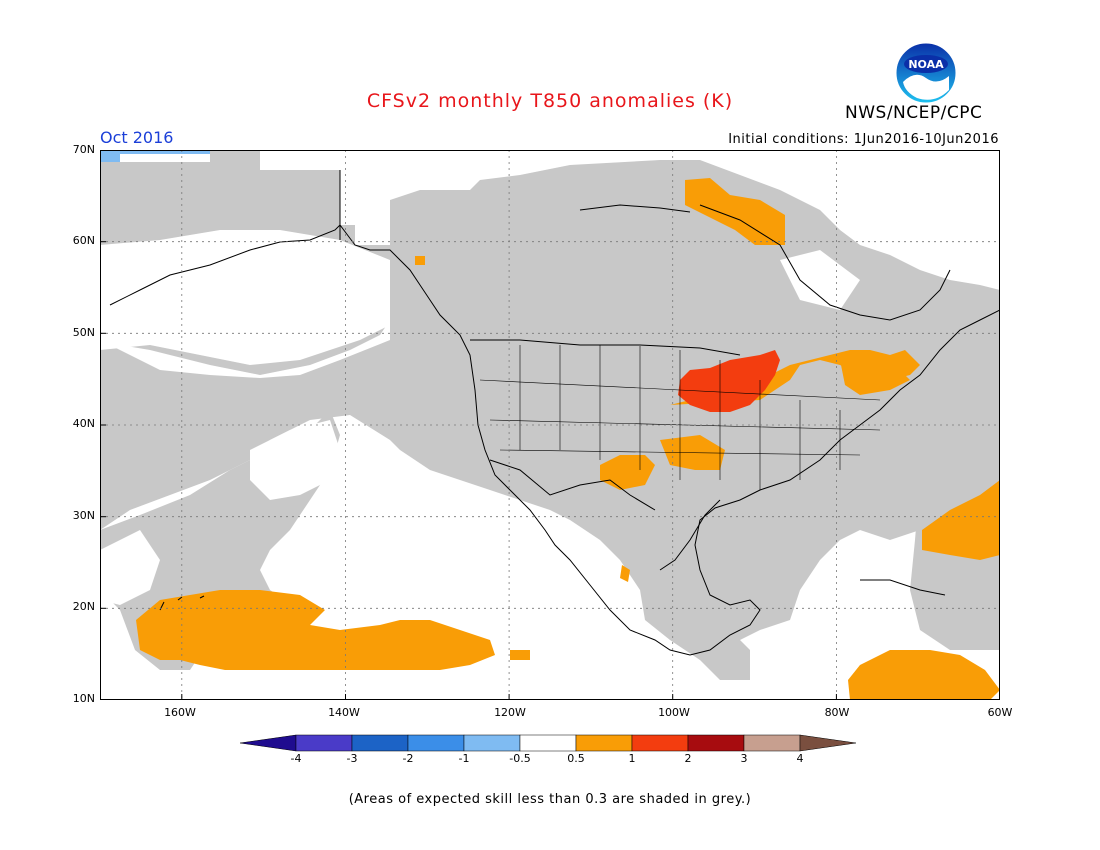 The image size is (1100, 850). I want to click on lon-label: 160W, so click(180, 712).